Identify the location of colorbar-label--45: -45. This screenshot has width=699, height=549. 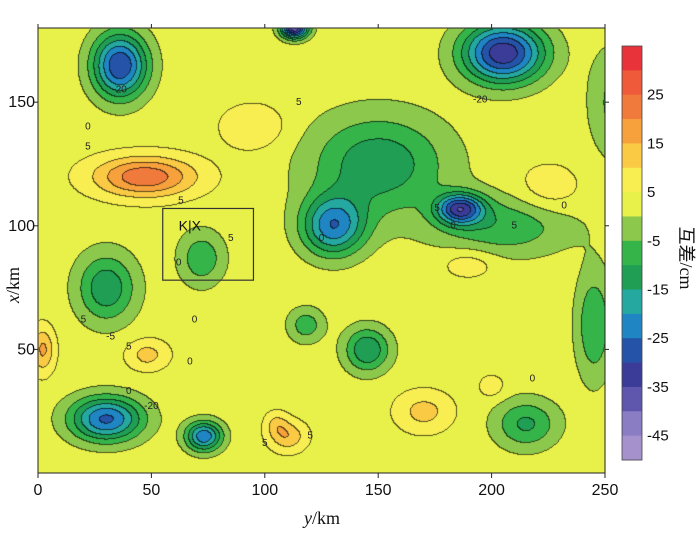
(658, 436).